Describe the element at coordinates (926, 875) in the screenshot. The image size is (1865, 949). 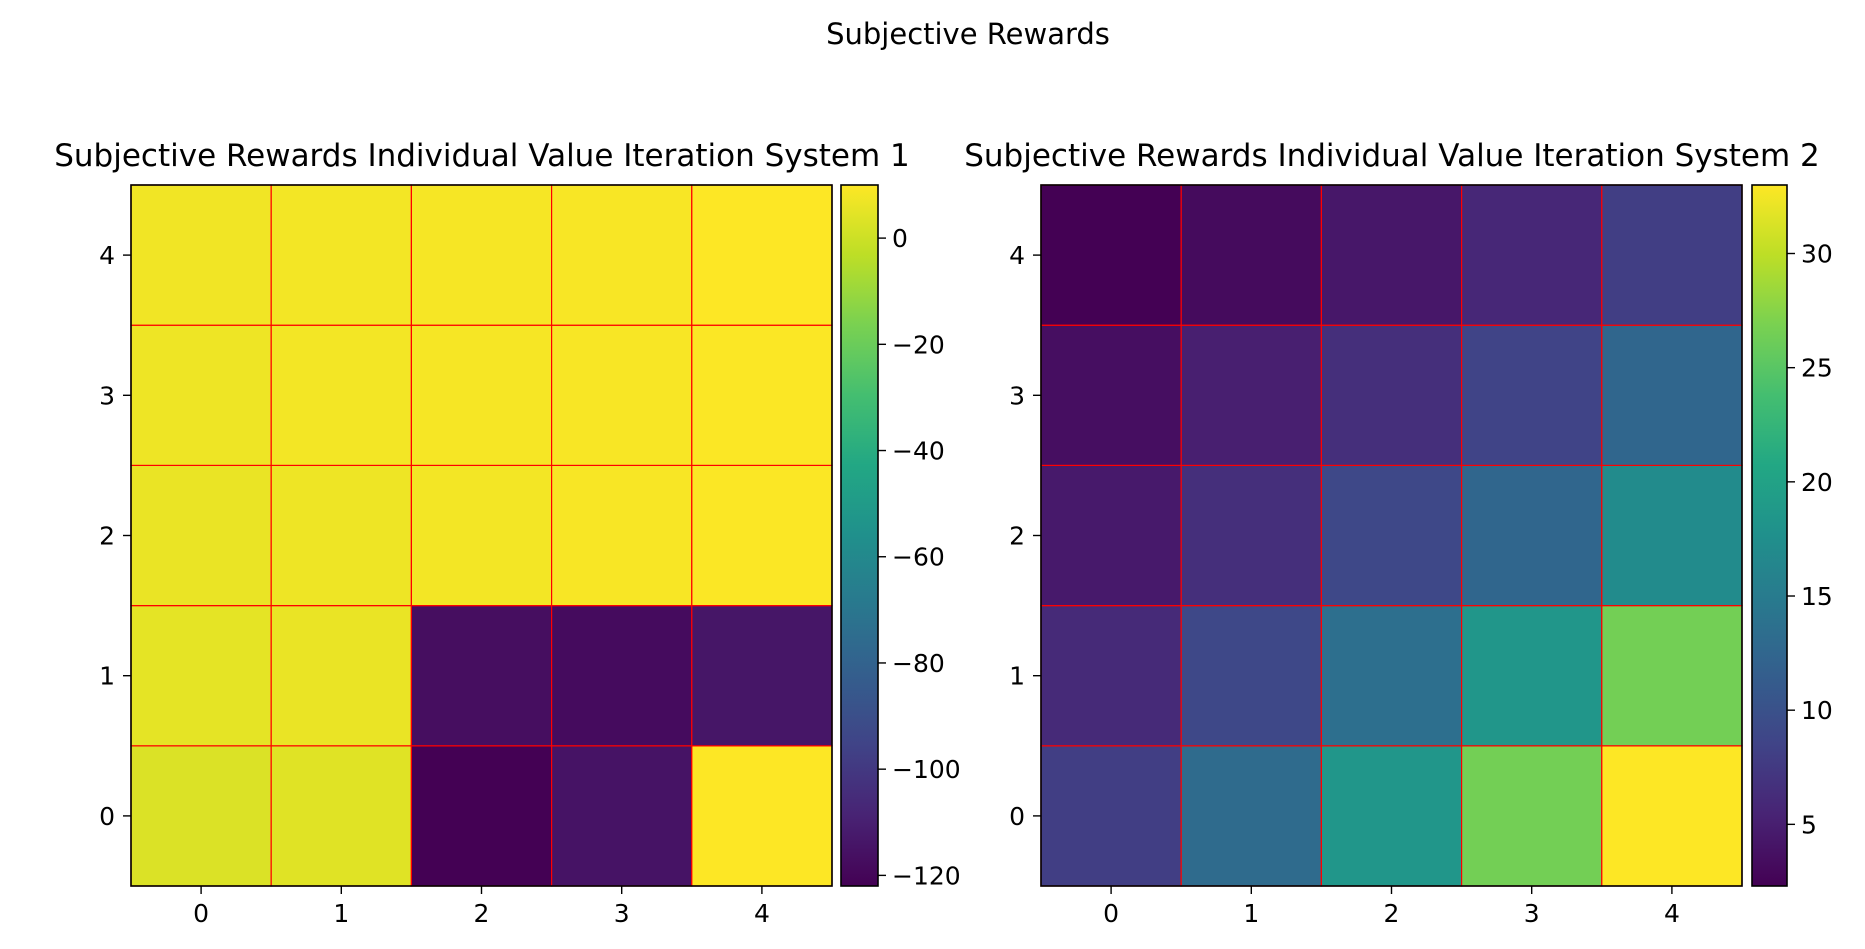
I see `colorbar-tick-label: −120` at that location.